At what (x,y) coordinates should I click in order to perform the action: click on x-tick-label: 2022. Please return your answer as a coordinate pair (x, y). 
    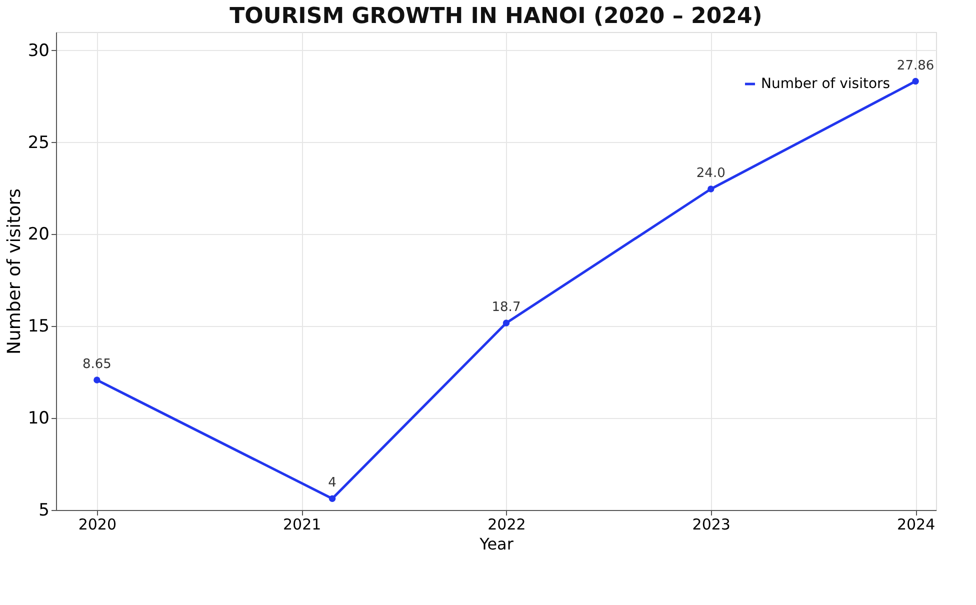
    Looking at the image, I should click on (507, 525).